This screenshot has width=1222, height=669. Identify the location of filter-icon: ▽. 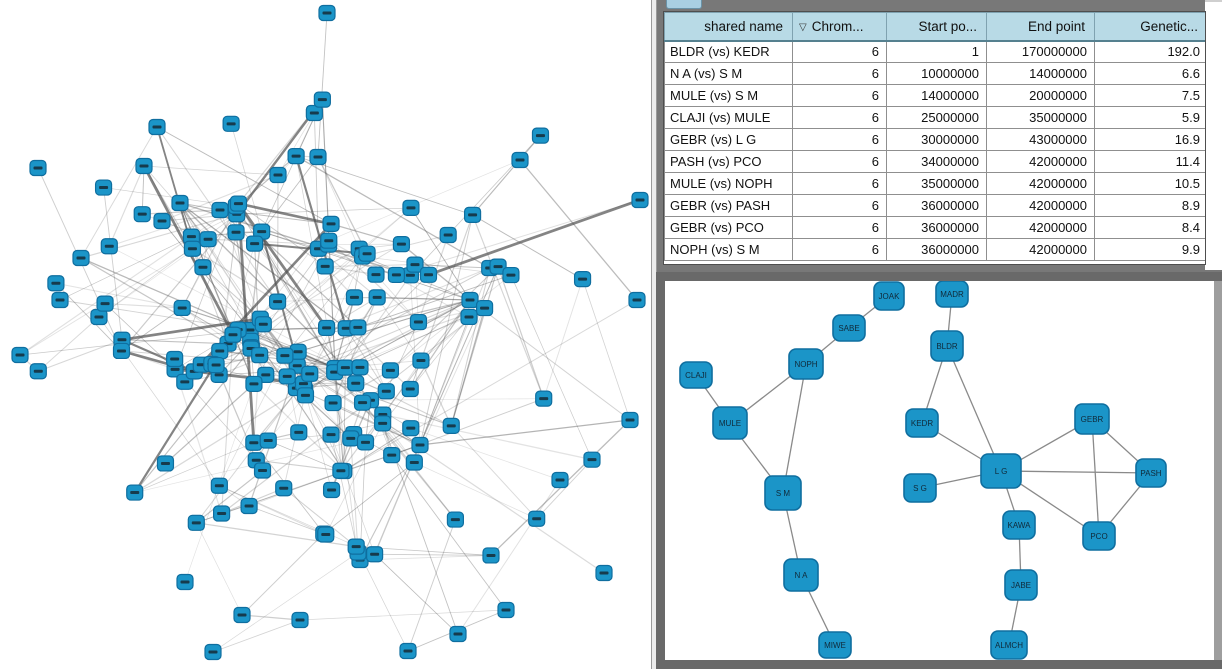
(803, 27).